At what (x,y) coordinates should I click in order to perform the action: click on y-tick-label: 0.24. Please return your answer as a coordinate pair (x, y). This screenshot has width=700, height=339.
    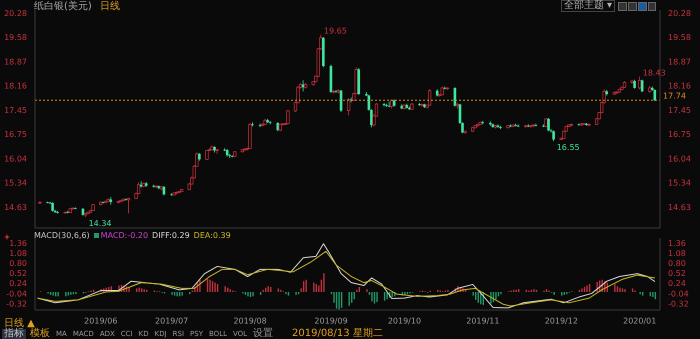
    Looking at the image, I should click on (18, 283).